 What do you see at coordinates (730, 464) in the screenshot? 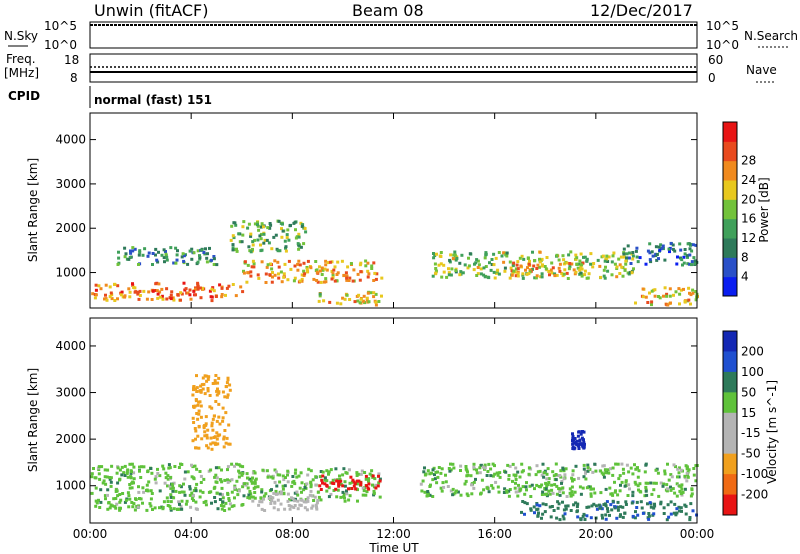
I see `colorbar-swatch` at bounding box center [730, 464].